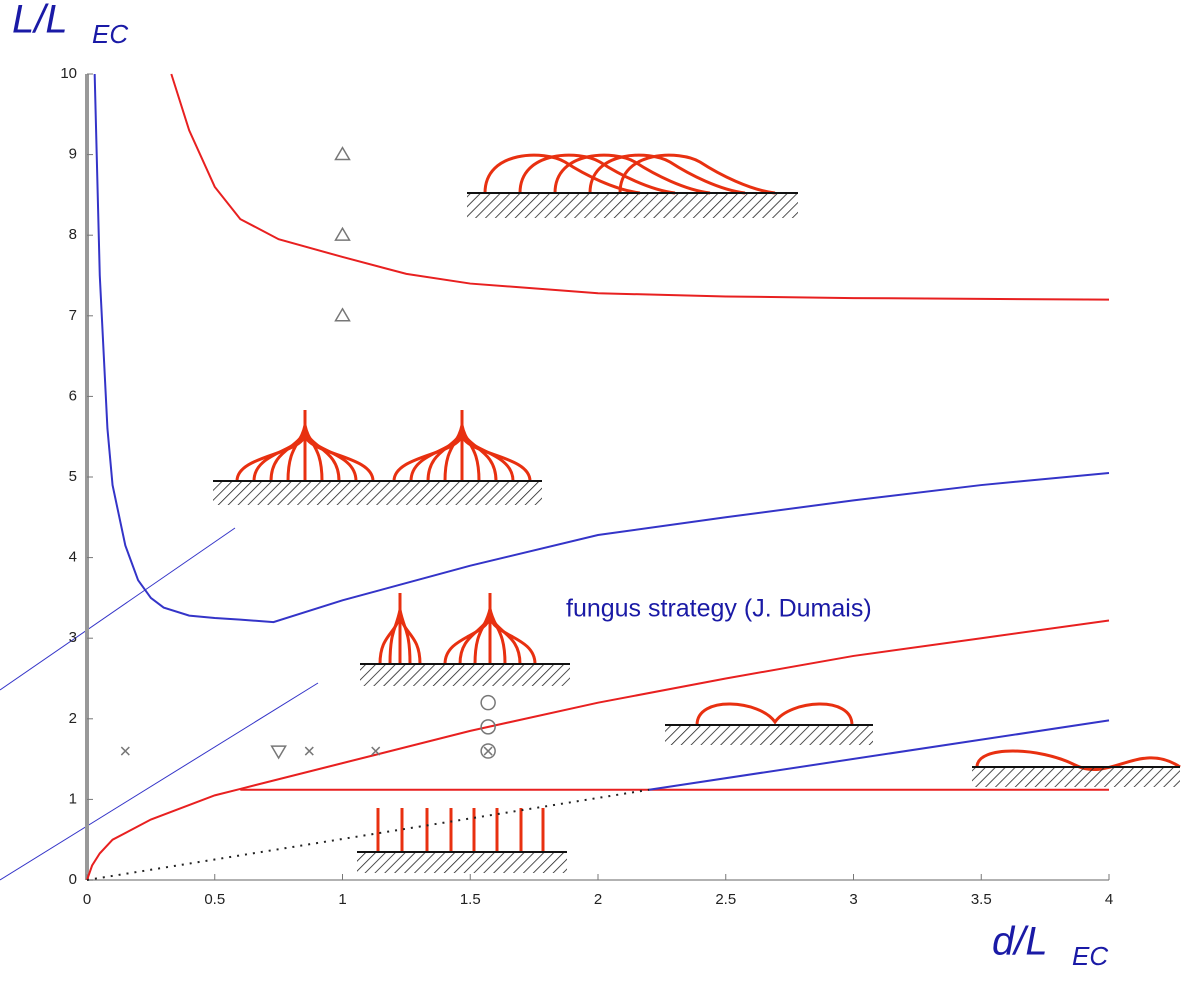 The image size is (1182, 985). Describe the element at coordinates (68, 73) in the screenshot. I see `y-tick-label: 10` at that location.